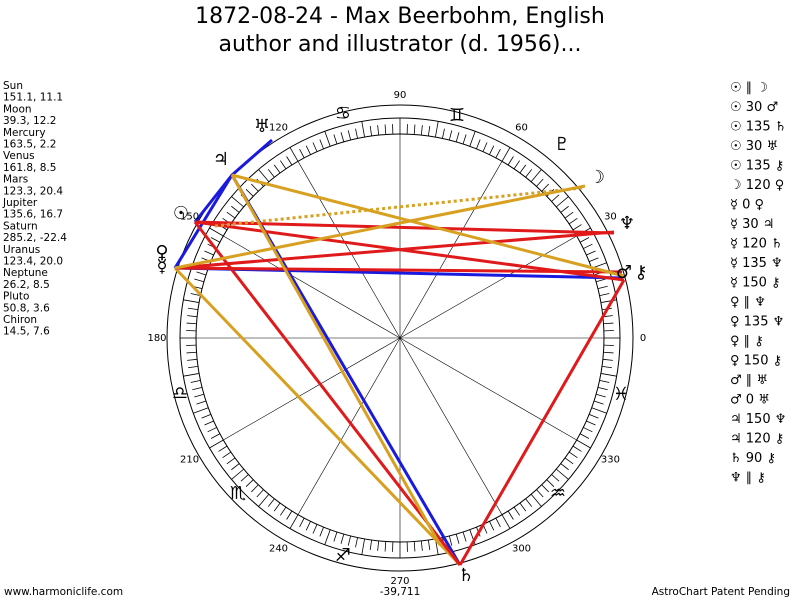 Image resolution: width=800 pixels, height=600 pixels. What do you see at coordinates (400, 592) in the screenshot?
I see `footer-center: -39,711` at bounding box center [400, 592].